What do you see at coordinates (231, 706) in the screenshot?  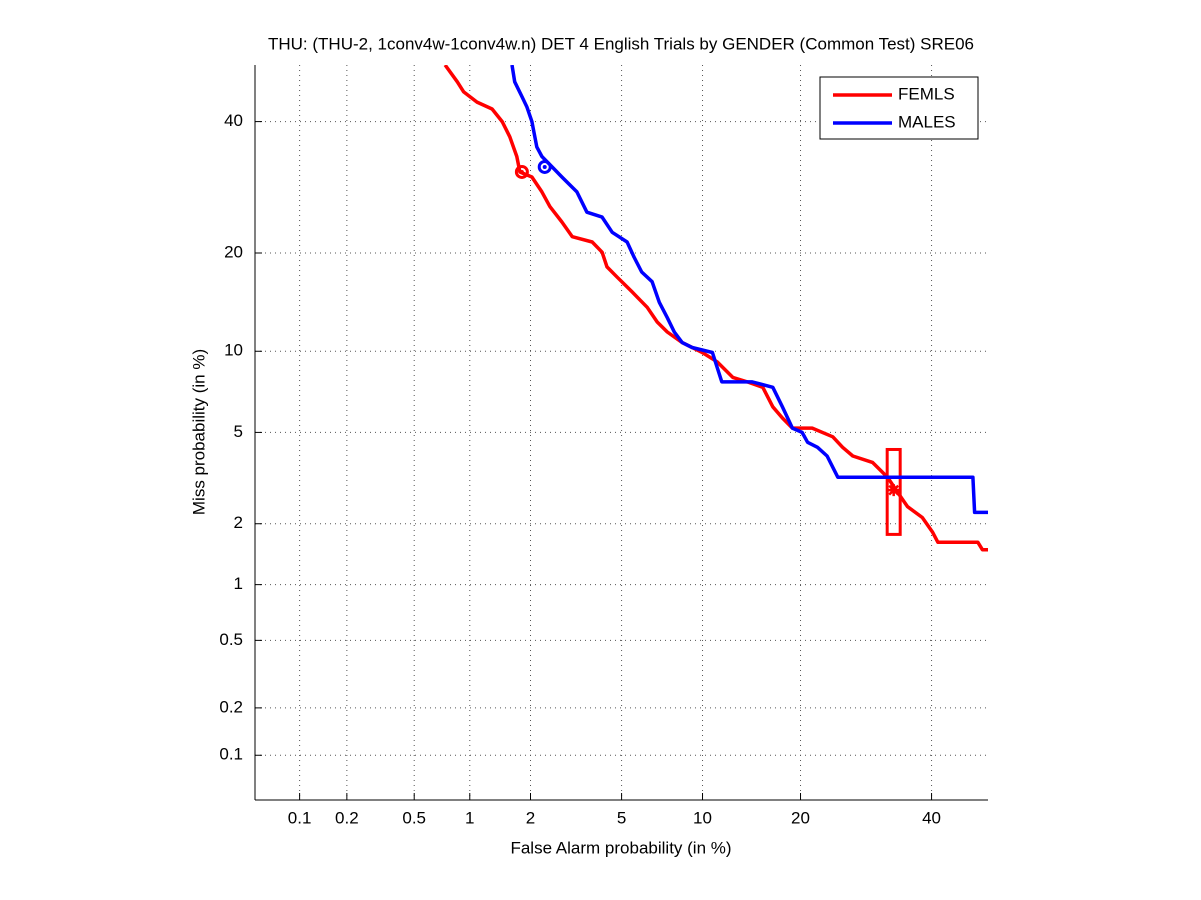 I see `y-tick-label: 0.2` at bounding box center [231, 706].